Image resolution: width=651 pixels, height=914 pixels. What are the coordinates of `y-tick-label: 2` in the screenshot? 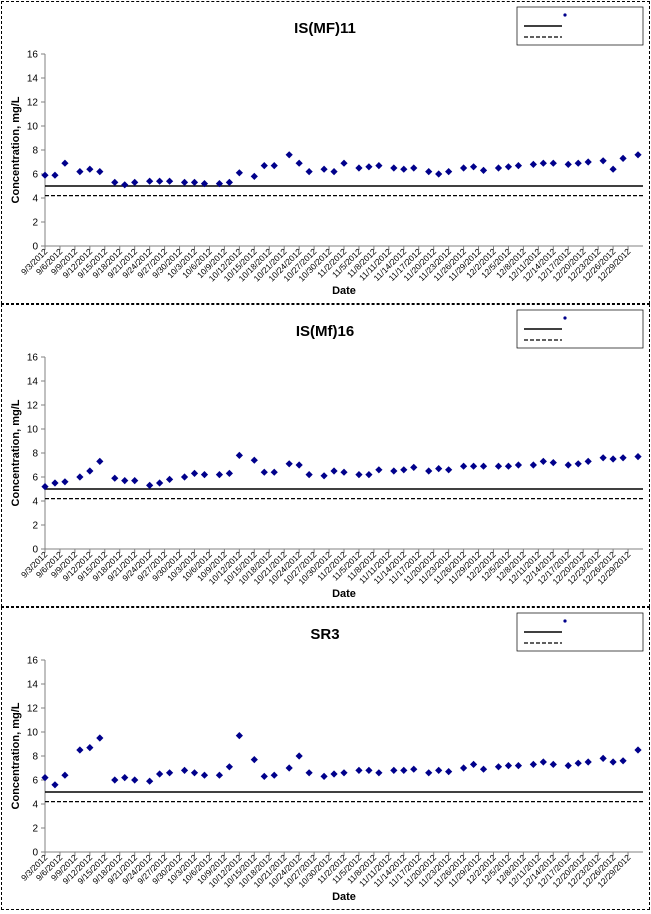 It's located at (35, 223).